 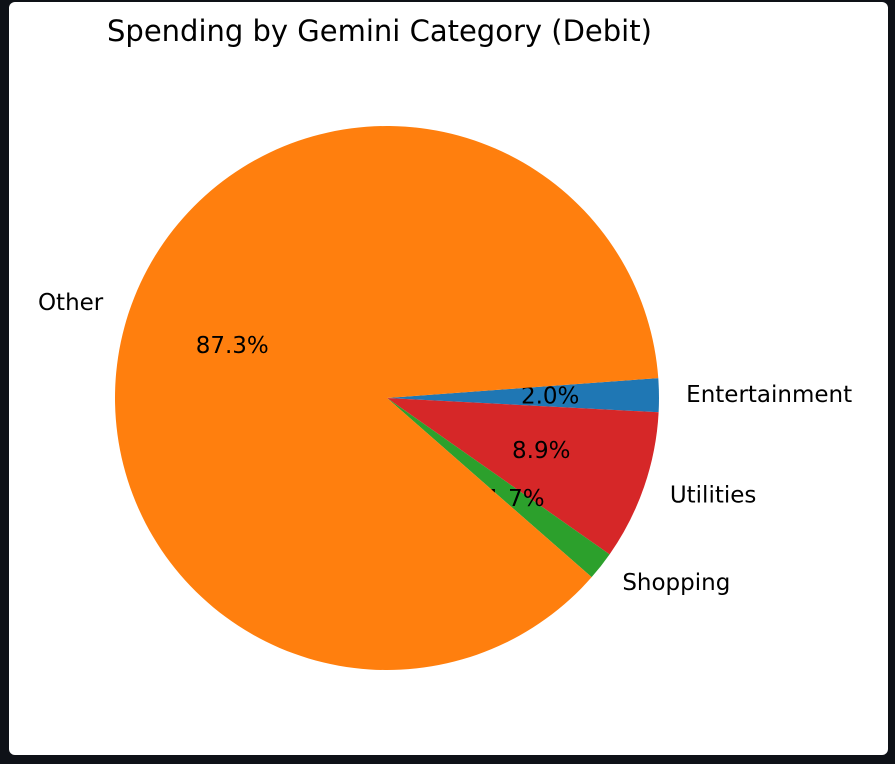 I want to click on pct-label-entertainment: 2.0%, so click(x=550, y=396).